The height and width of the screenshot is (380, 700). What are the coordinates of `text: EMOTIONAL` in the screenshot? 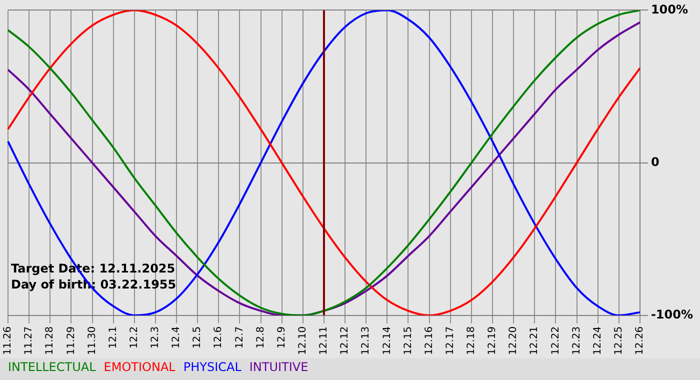 It's located at (140, 367).